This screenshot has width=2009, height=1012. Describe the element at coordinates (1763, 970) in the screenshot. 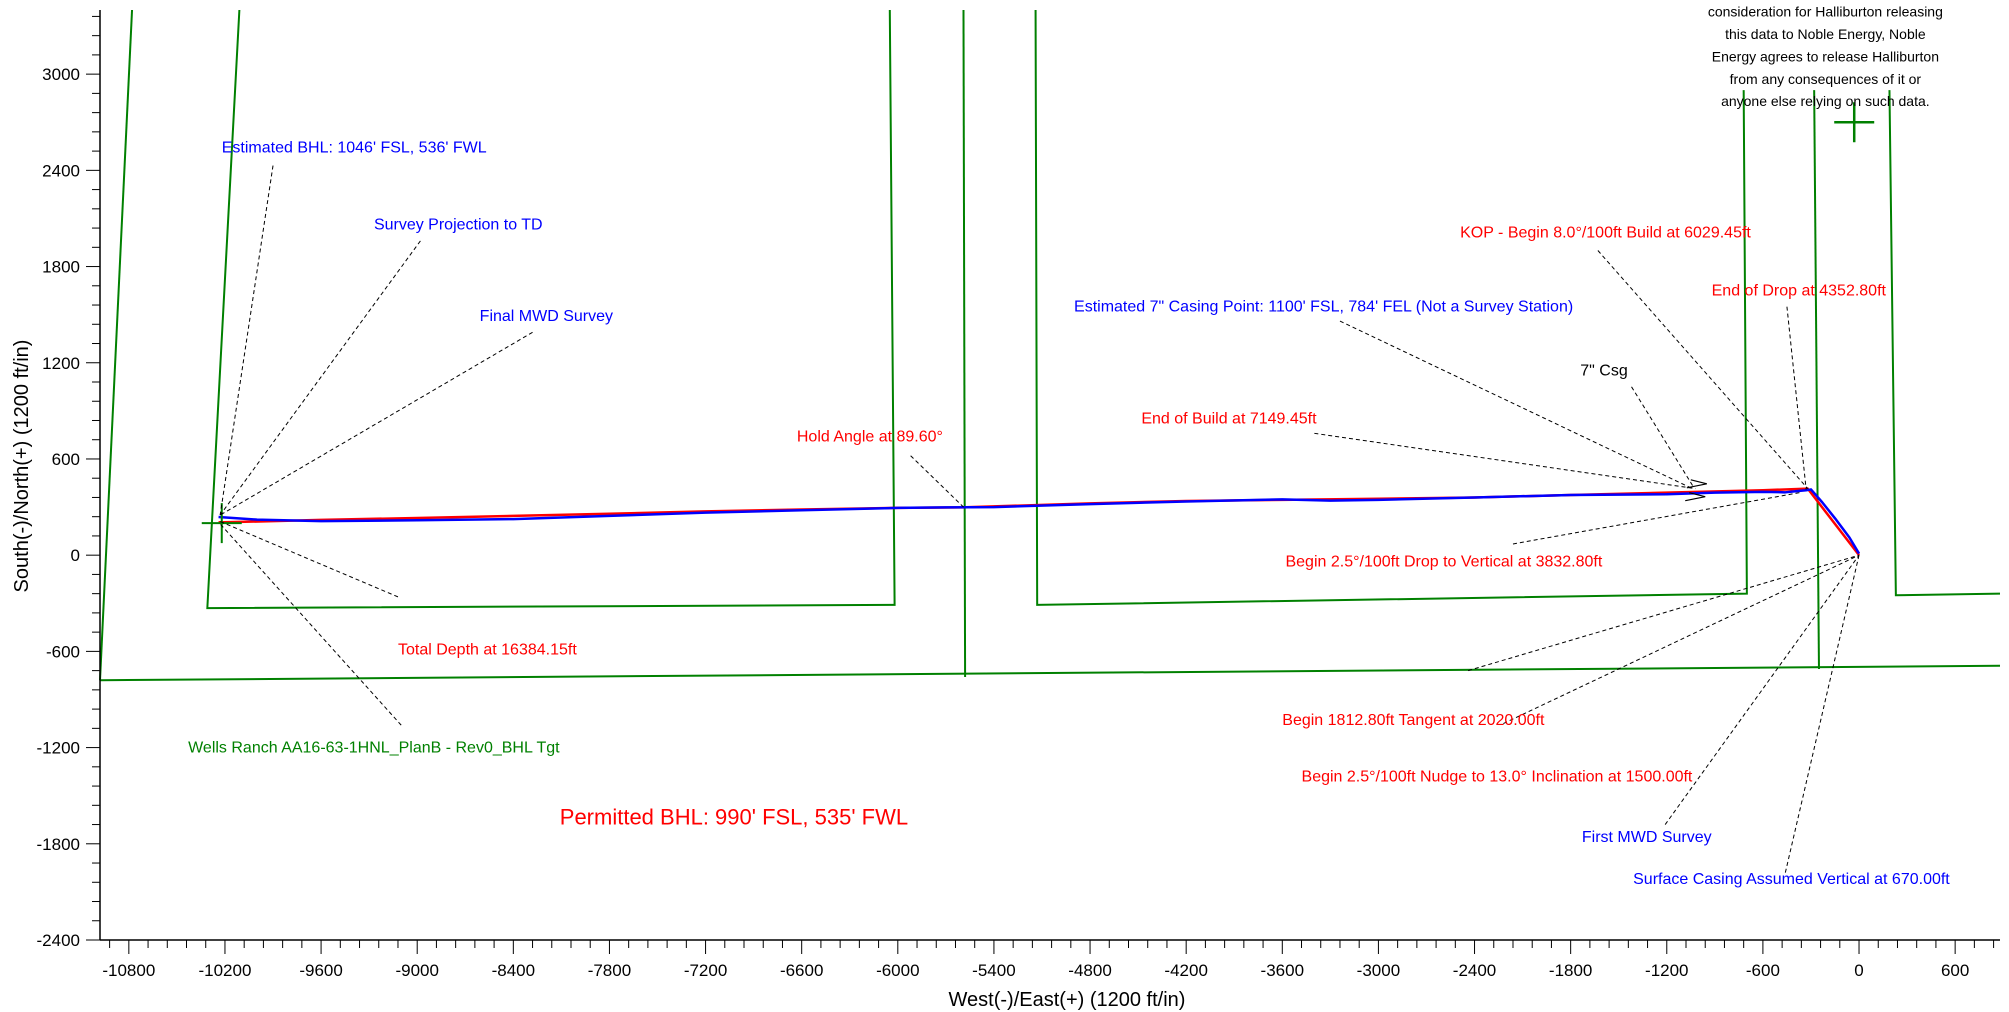

I see `x-tick-label: -600` at that location.